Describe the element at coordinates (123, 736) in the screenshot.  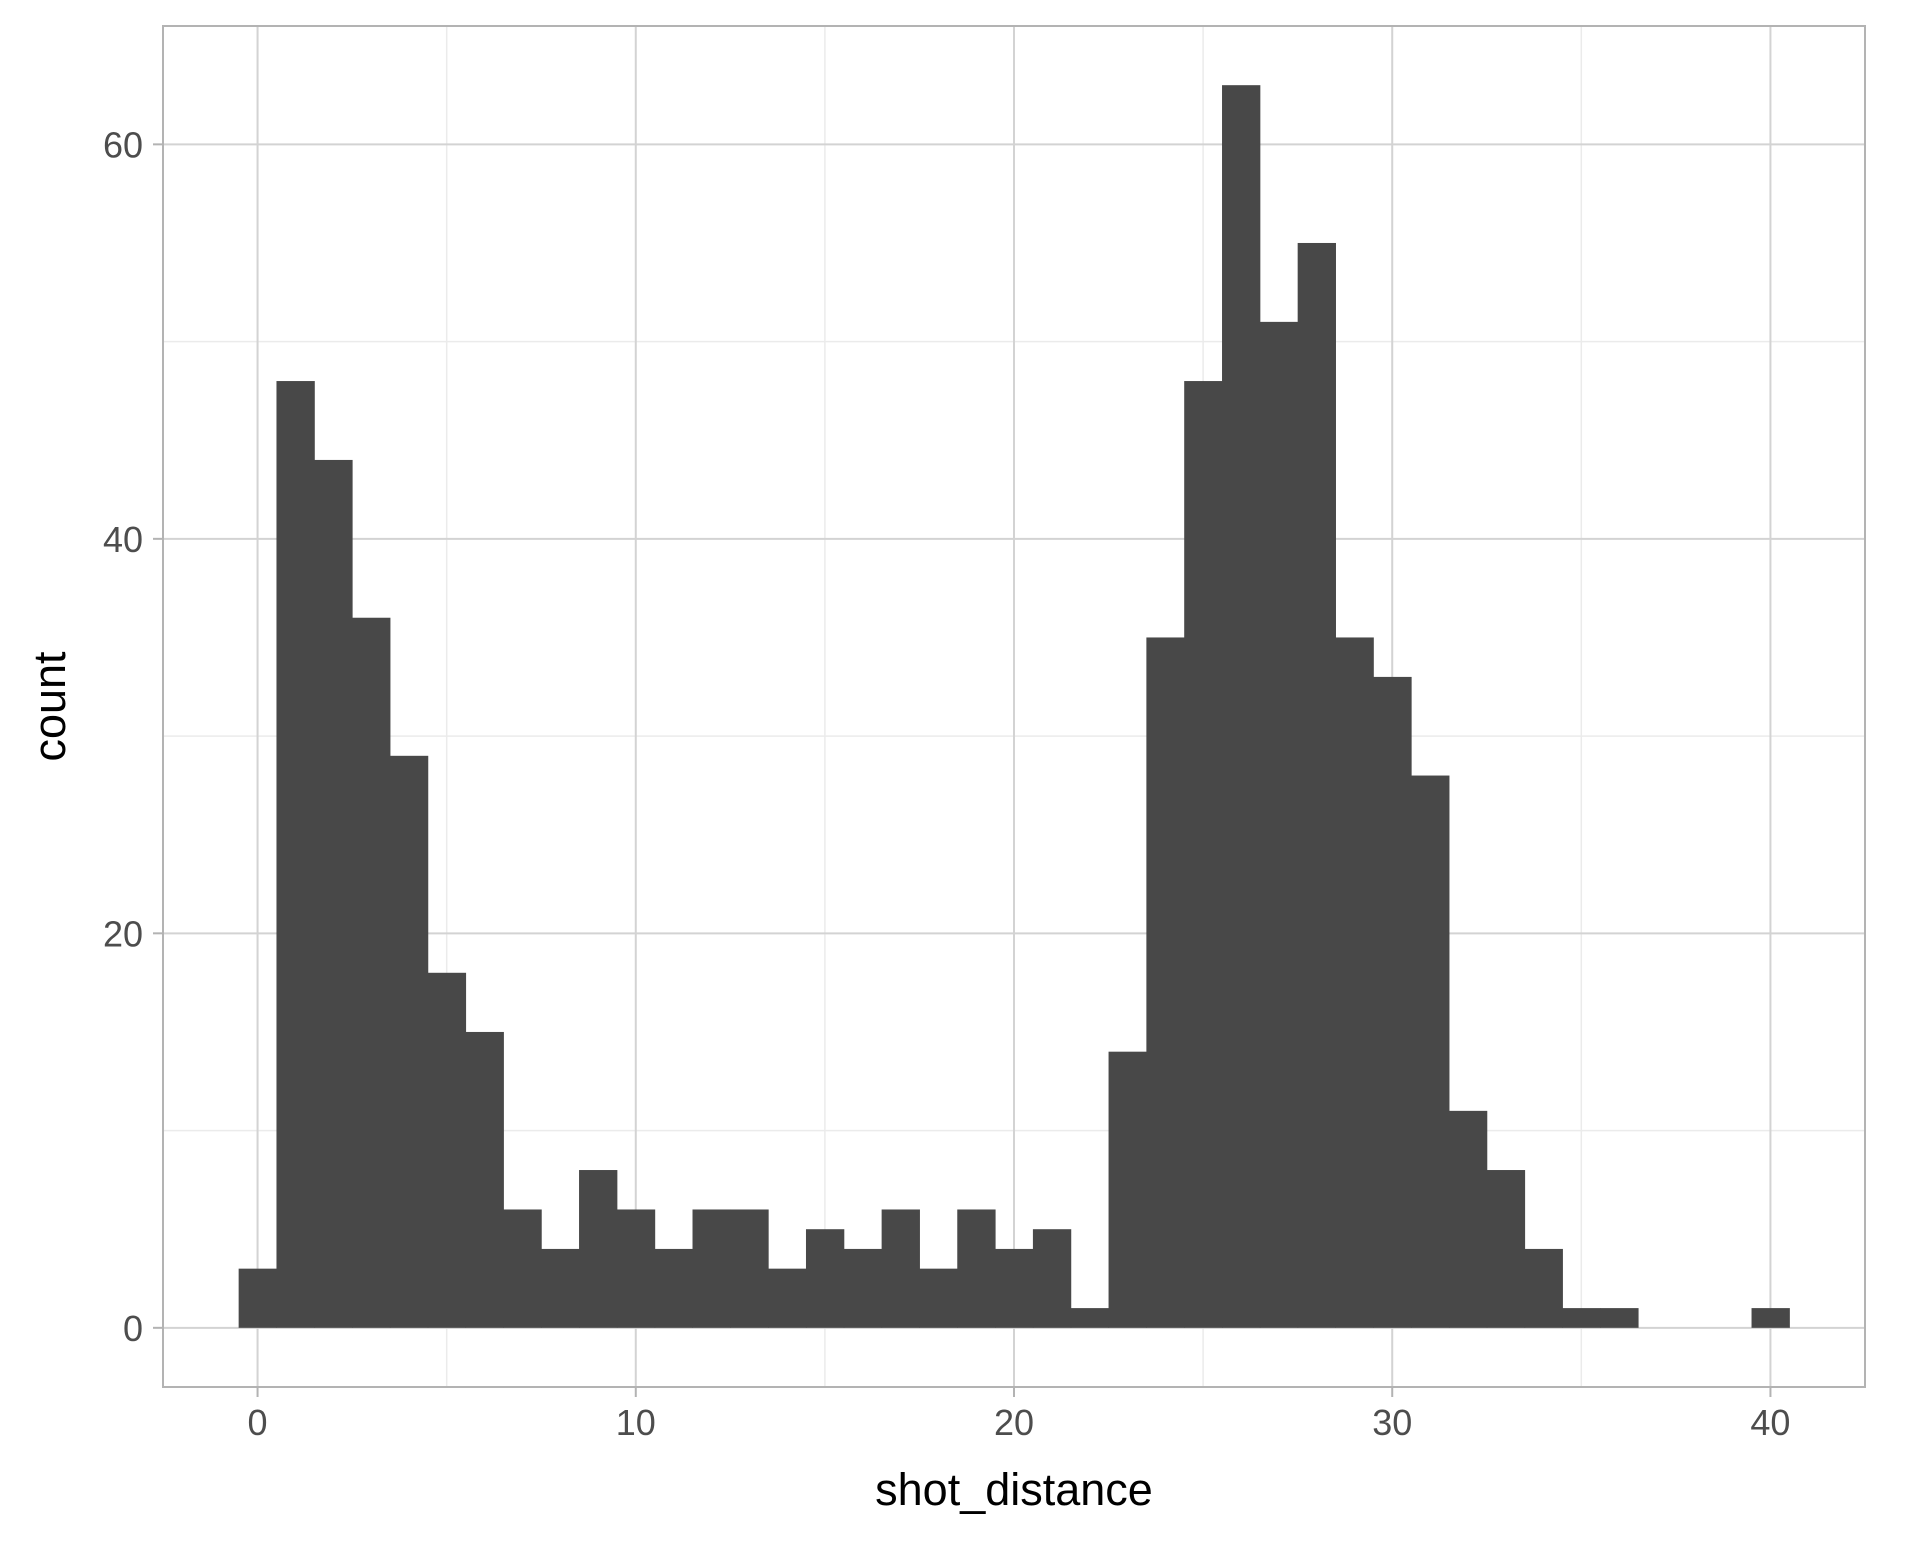
I see `y-axis-tick-labels: 0 20 40 60` at that location.